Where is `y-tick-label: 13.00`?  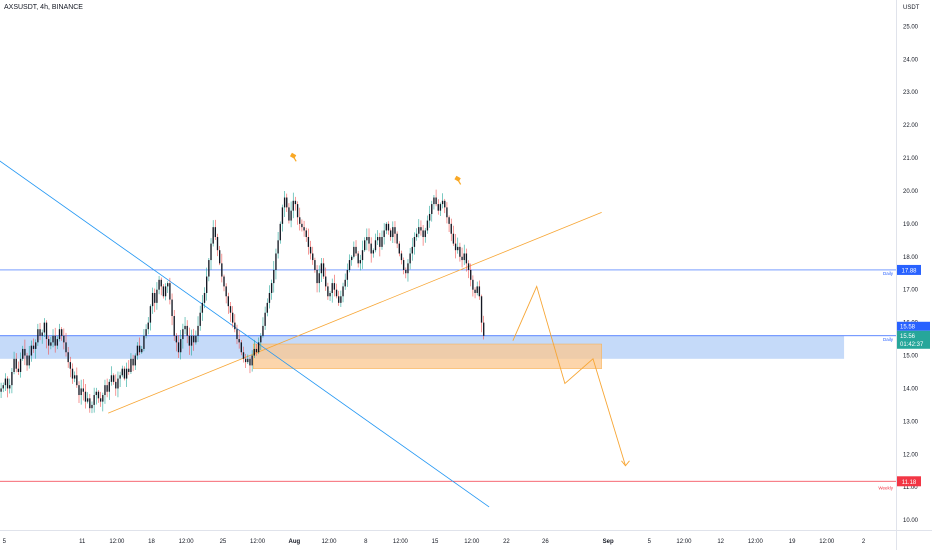 y-tick-label: 13.00 is located at coordinates (911, 422).